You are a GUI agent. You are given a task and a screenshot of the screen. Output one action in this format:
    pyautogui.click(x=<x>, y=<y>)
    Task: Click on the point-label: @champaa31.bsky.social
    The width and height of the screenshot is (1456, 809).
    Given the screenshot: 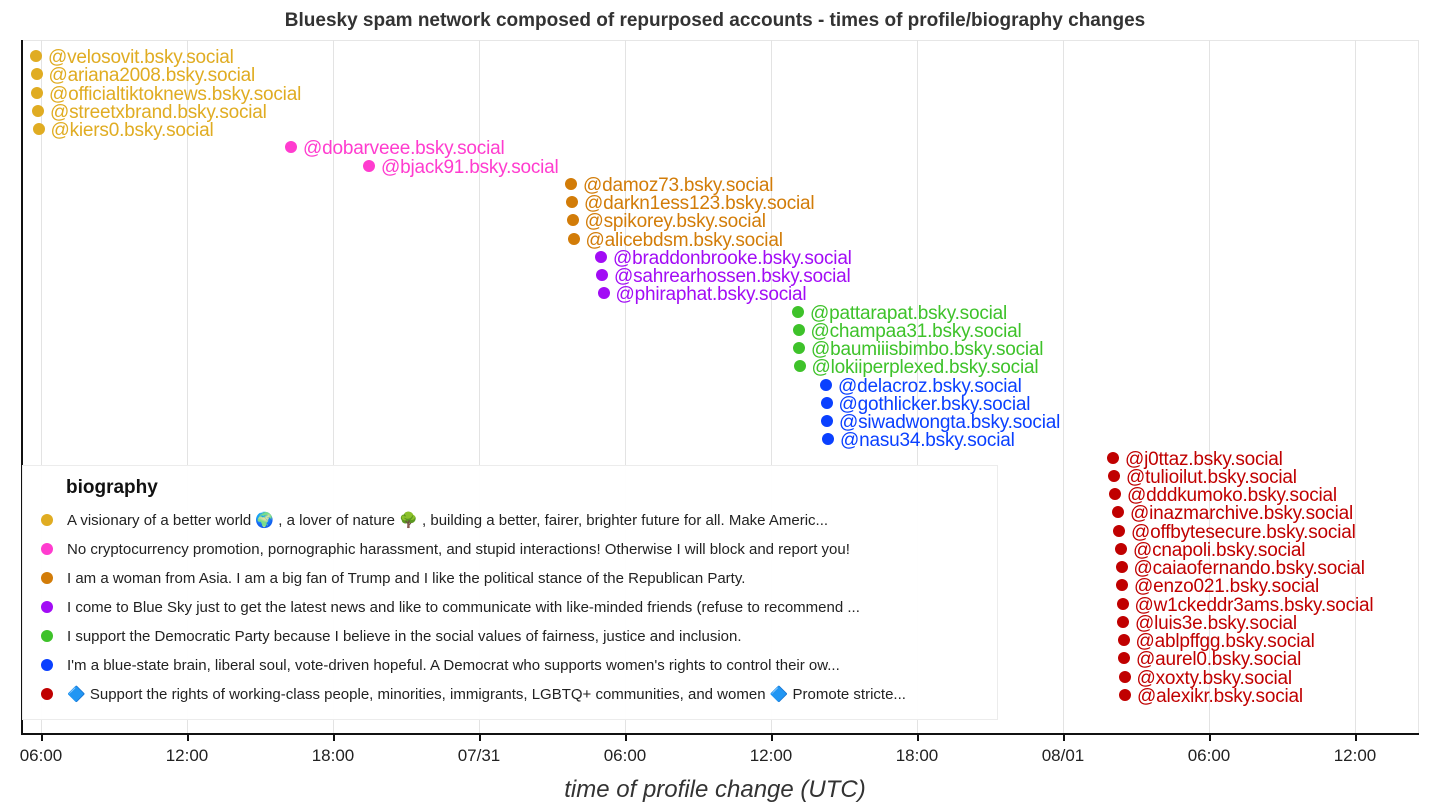 What is the action you would take?
    pyautogui.click(x=916, y=331)
    